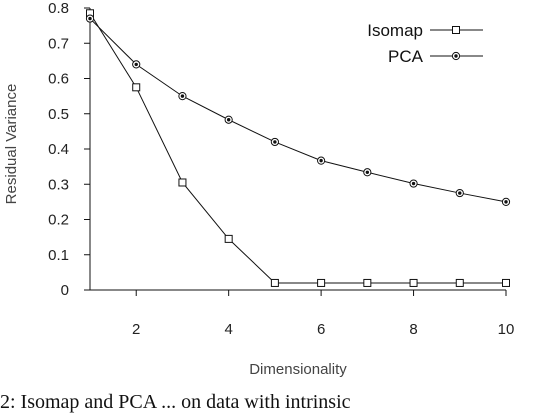  What do you see at coordinates (65, 290) in the screenshot?
I see `y-tick-label: 0` at bounding box center [65, 290].